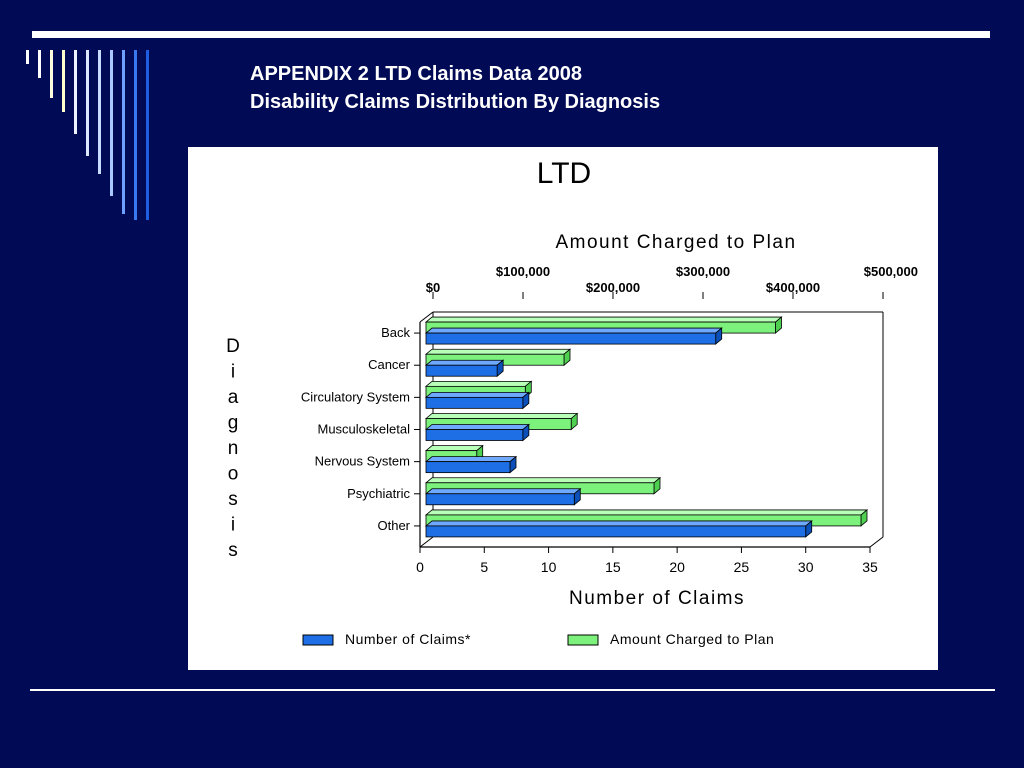 This screenshot has height=768, width=1024. What do you see at coordinates (613, 287) in the screenshot?
I see `x2-tick-label: $200,000` at bounding box center [613, 287].